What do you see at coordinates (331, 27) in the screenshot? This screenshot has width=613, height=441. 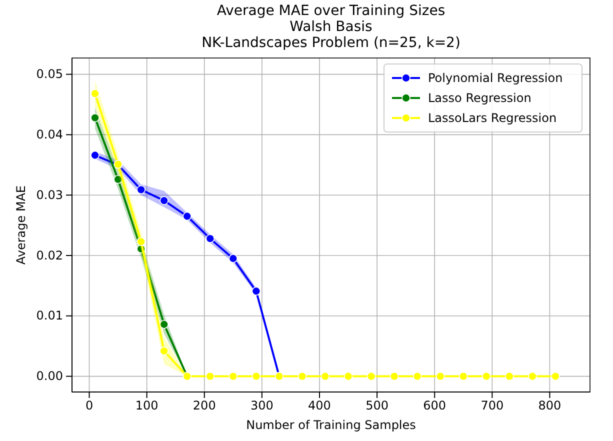 I see `chart-title: Average MAE over Training Sizes Walsh Basis NK-Landscapes Problem (n=25, k=2)` at bounding box center [331, 27].